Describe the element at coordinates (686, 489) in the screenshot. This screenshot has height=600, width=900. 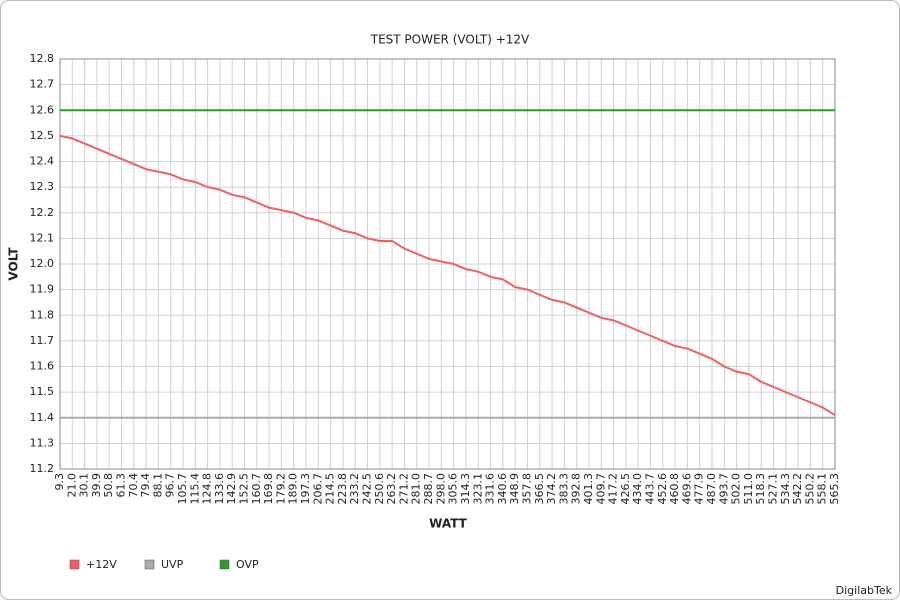
I see `x-tick-label: 469.6` at that location.